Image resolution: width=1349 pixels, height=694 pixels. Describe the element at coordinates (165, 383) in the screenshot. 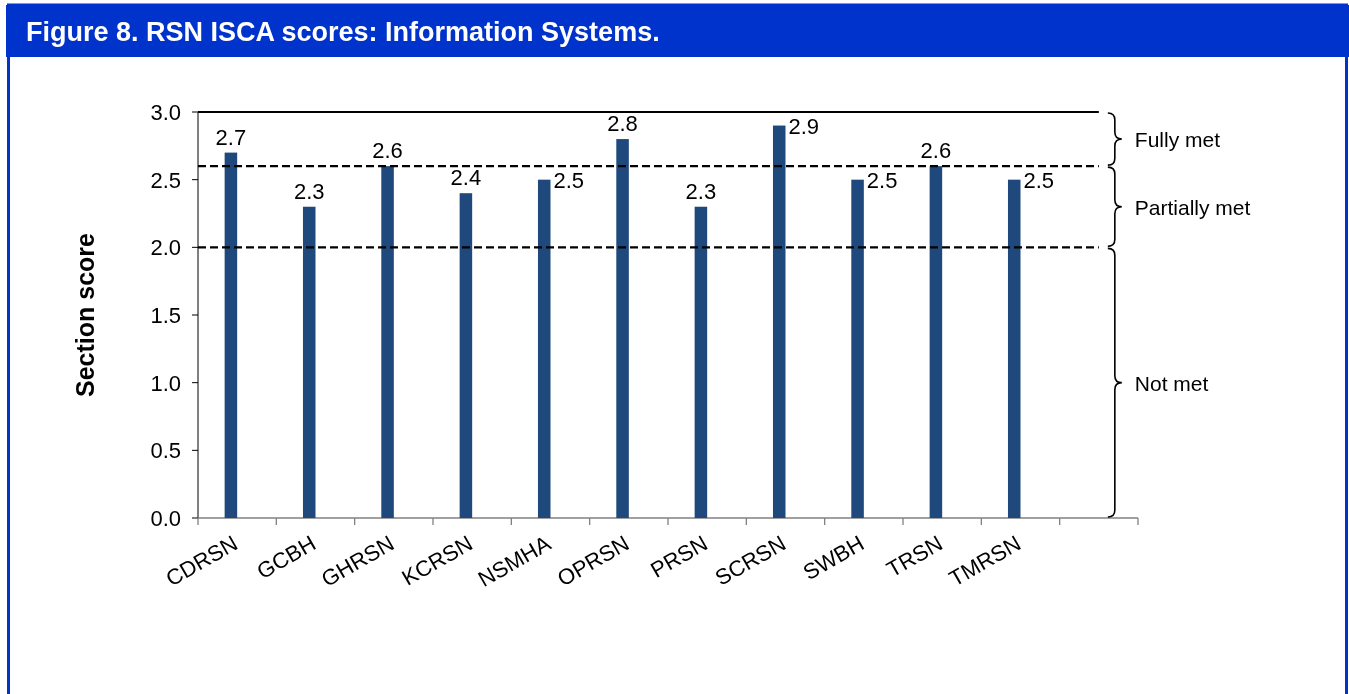

I see `y-tick-label: 1.0` at that location.